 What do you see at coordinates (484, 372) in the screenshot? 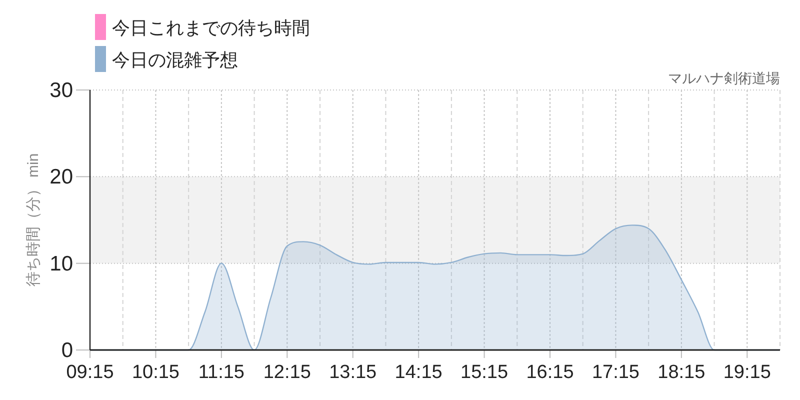
I see `x-tick-label: 15:15` at bounding box center [484, 372].